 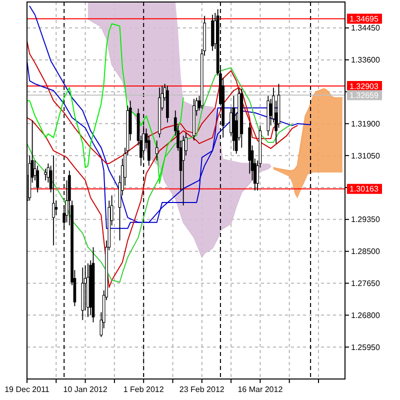 What do you see at coordinates (365, 219) in the screenshot?
I see `y-tick-label: 1.29350` at bounding box center [365, 219].